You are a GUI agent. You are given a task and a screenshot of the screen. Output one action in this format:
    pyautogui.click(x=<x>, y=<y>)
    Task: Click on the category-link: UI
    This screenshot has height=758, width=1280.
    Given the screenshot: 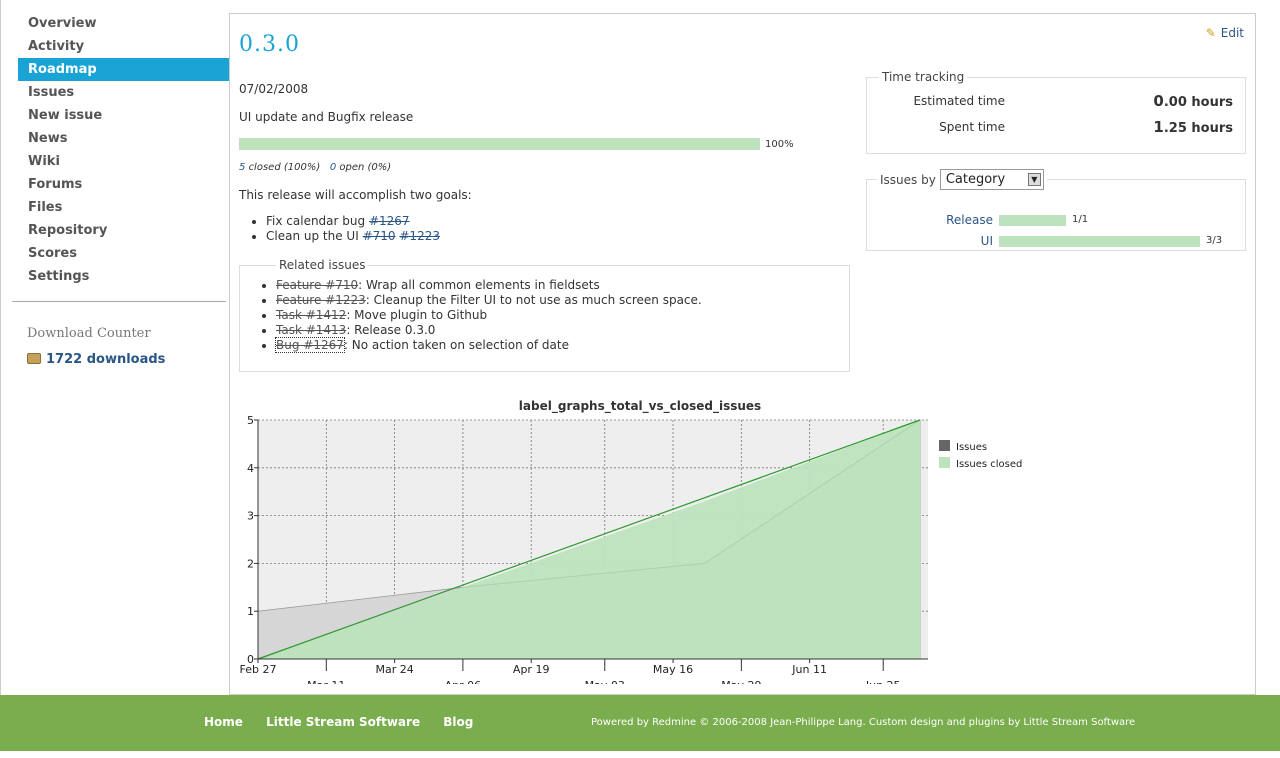 What is the action you would take?
    pyautogui.click(x=986, y=241)
    